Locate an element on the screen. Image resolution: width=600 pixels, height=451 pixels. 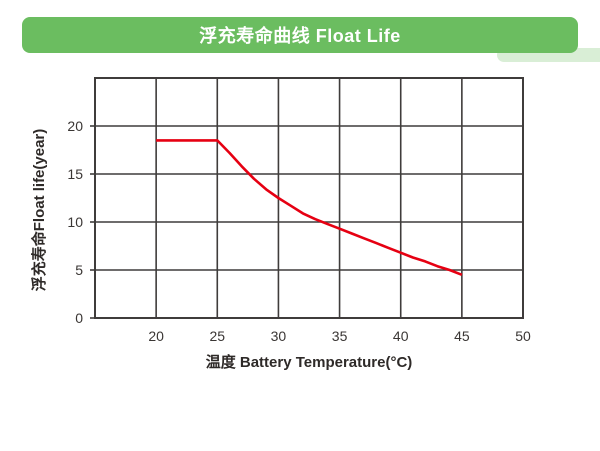
section-header-banner: 浮充寿命曲线 Float Life is located at coordinates (300, 35).